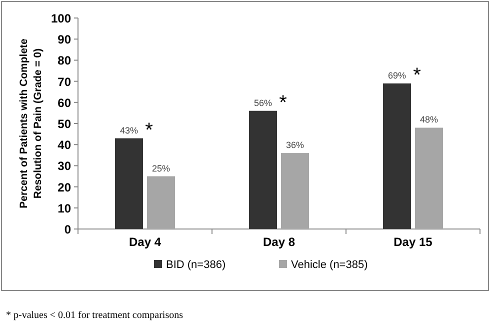  What do you see at coordinates (65, 166) in the screenshot?
I see `y-tick-label: 30` at bounding box center [65, 166].